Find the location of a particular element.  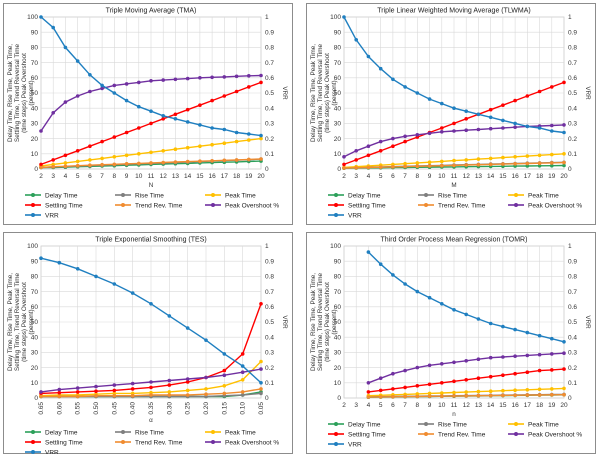

x-tick-label: 10 is located at coordinates (442, 405).